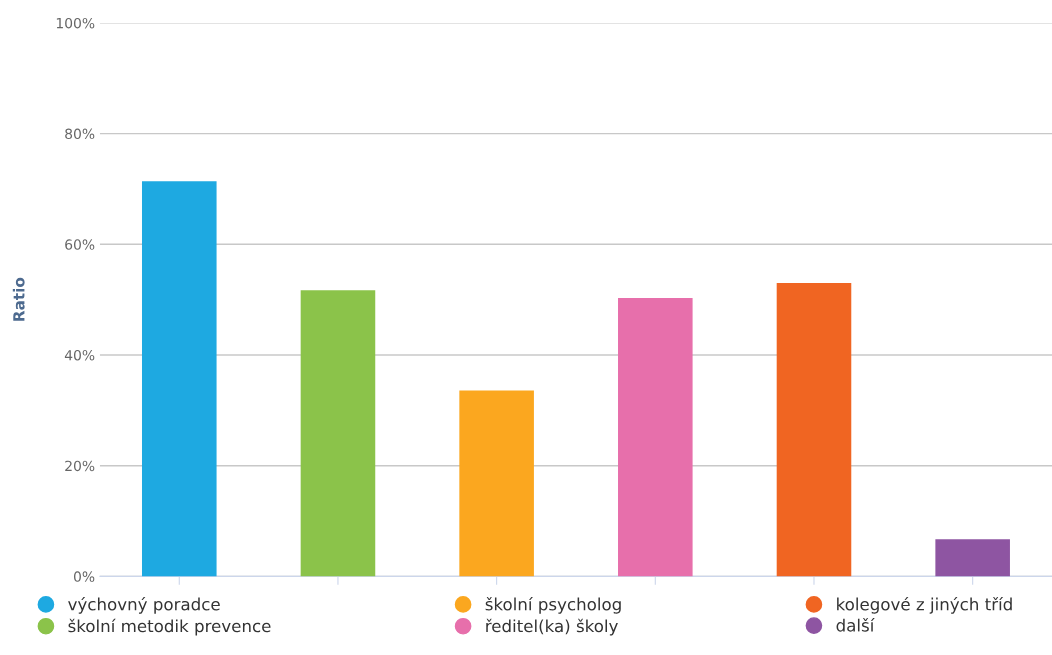 This screenshot has height=655, width=1052. I want to click on legend-label: školní psycholog, so click(553, 605).